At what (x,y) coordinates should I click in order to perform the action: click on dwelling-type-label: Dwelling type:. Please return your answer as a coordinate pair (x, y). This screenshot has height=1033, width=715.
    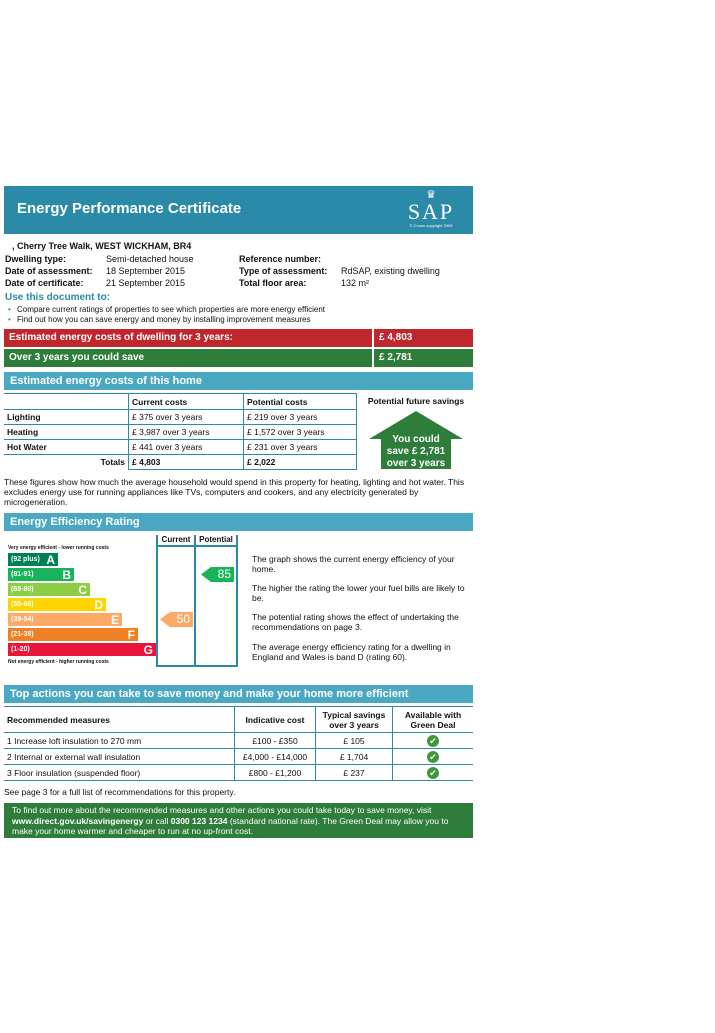
    Looking at the image, I should click on (36, 259).